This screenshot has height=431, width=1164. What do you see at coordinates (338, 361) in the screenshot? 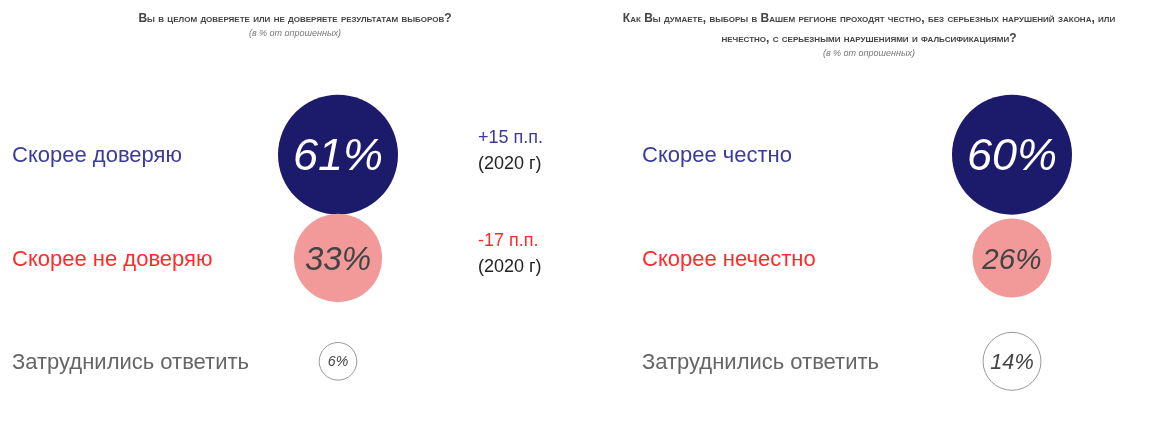
I see `data-label: 6%` at bounding box center [338, 361].